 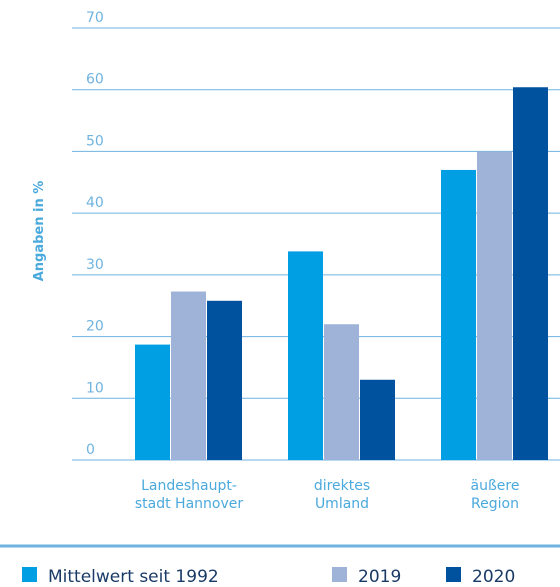 What do you see at coordinates (95, 265) in the screenshot?
I see `y-tick-label: 30` at bounding box center [95, 265].